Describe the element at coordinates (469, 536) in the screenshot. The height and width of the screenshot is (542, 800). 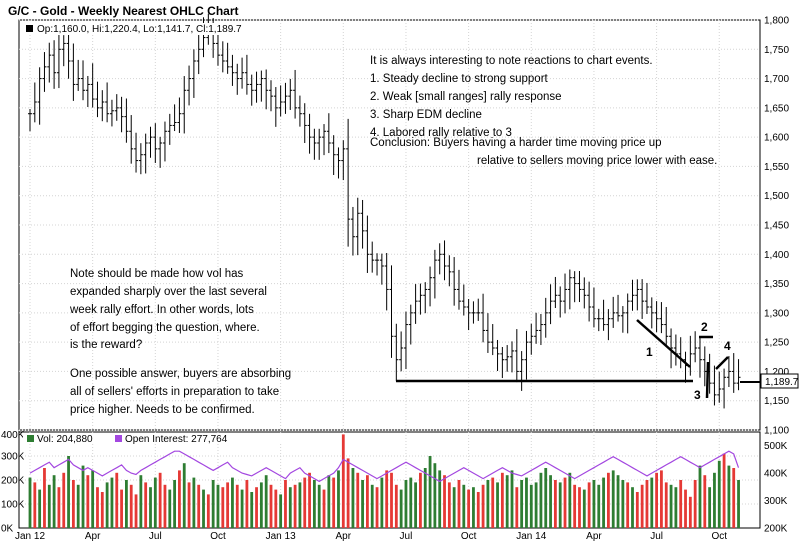
I see `x-tick-label: Oct` at that location.